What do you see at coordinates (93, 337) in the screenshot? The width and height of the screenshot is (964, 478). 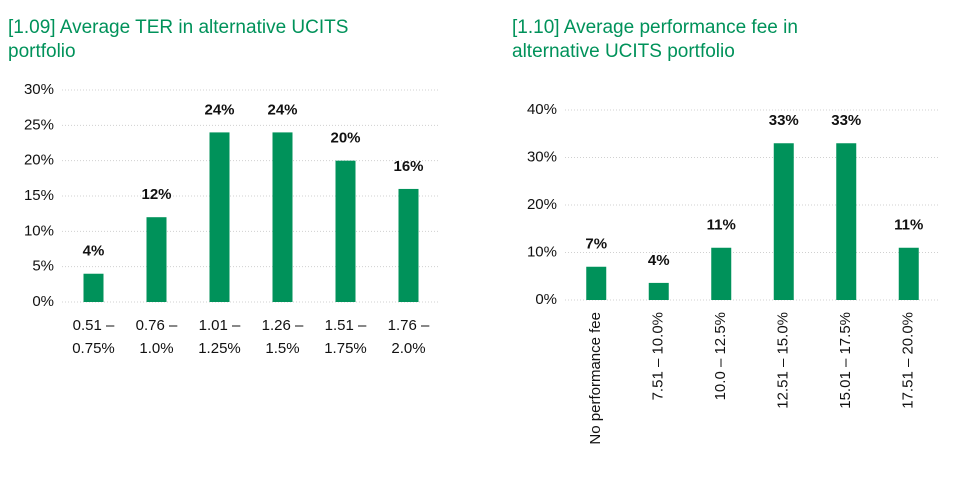 I see `x-tick-label: 0.51 –0.75%` at bounding box center [93, 337].